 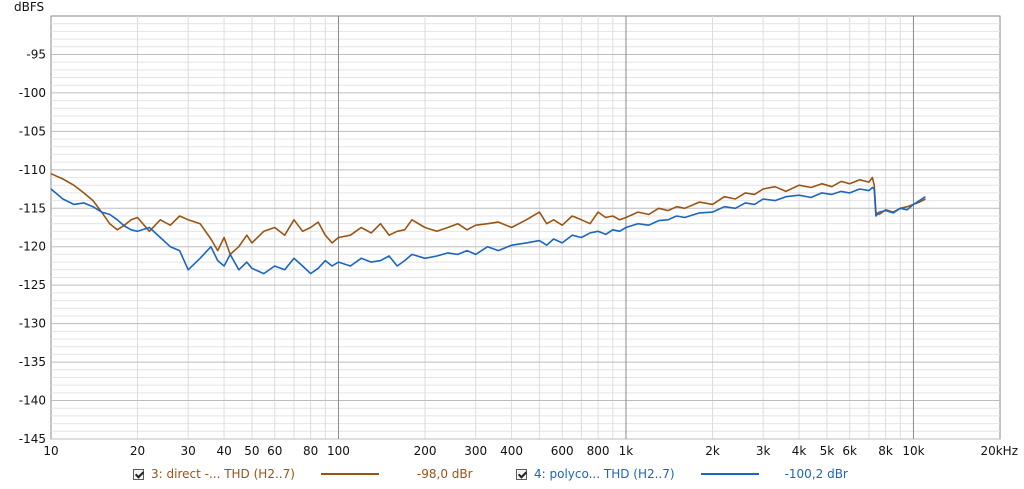 I want to click on y-axis-unit-label: dBFS, so click(x=29, y=7).